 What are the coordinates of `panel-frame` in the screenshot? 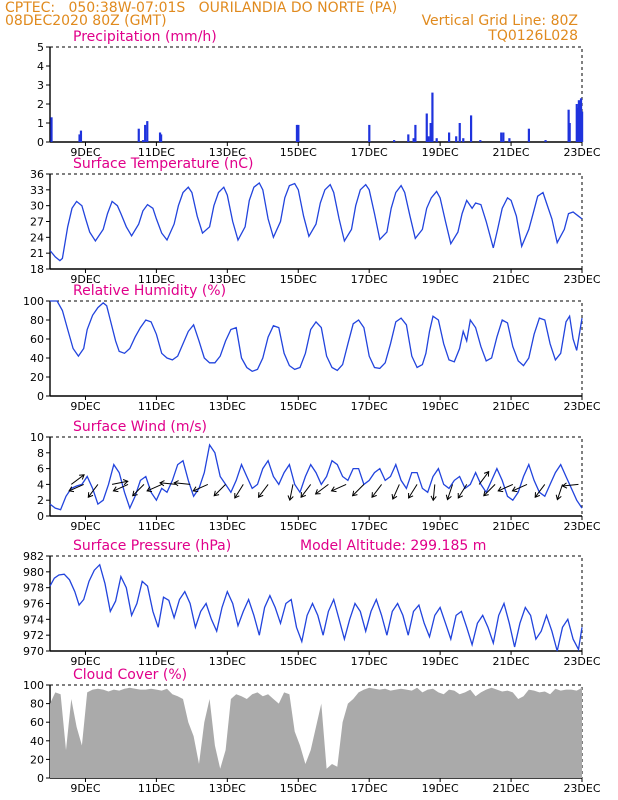 It's located at (316, 476).